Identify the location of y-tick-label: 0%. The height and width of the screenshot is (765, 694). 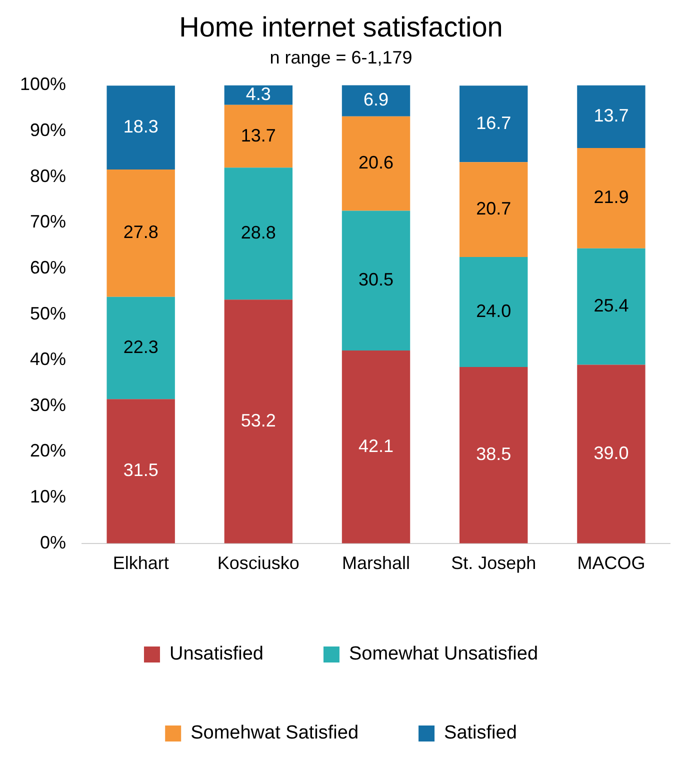
(53, 542).